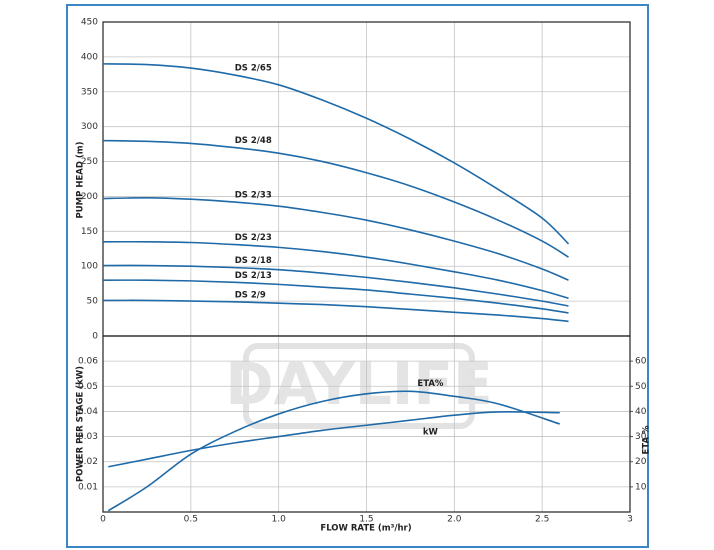  Describe the element at coordinates (88, 412) in the screenshot. I see `y-tick-label: 0.04` at that location.